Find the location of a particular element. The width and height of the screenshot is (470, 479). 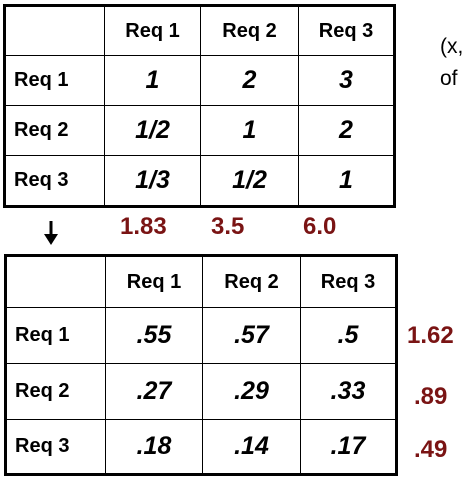

column-sum: 1.83 is located at coordinates (143, 226).